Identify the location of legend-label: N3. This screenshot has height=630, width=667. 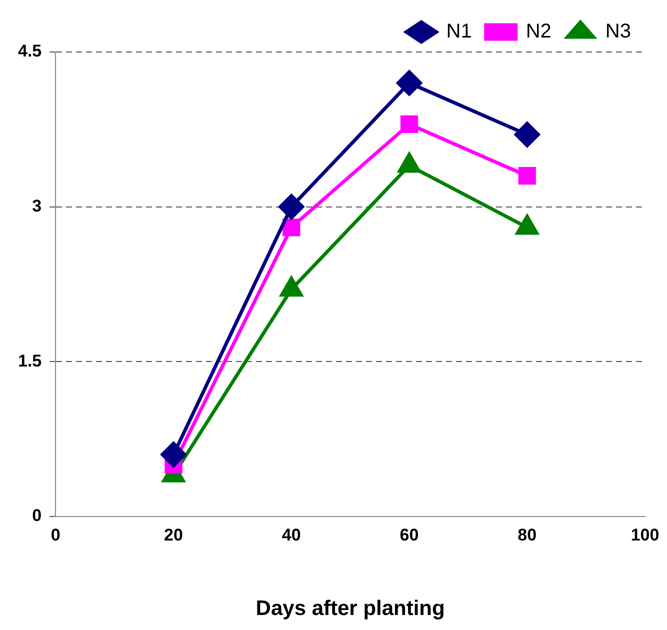
(618, 31).